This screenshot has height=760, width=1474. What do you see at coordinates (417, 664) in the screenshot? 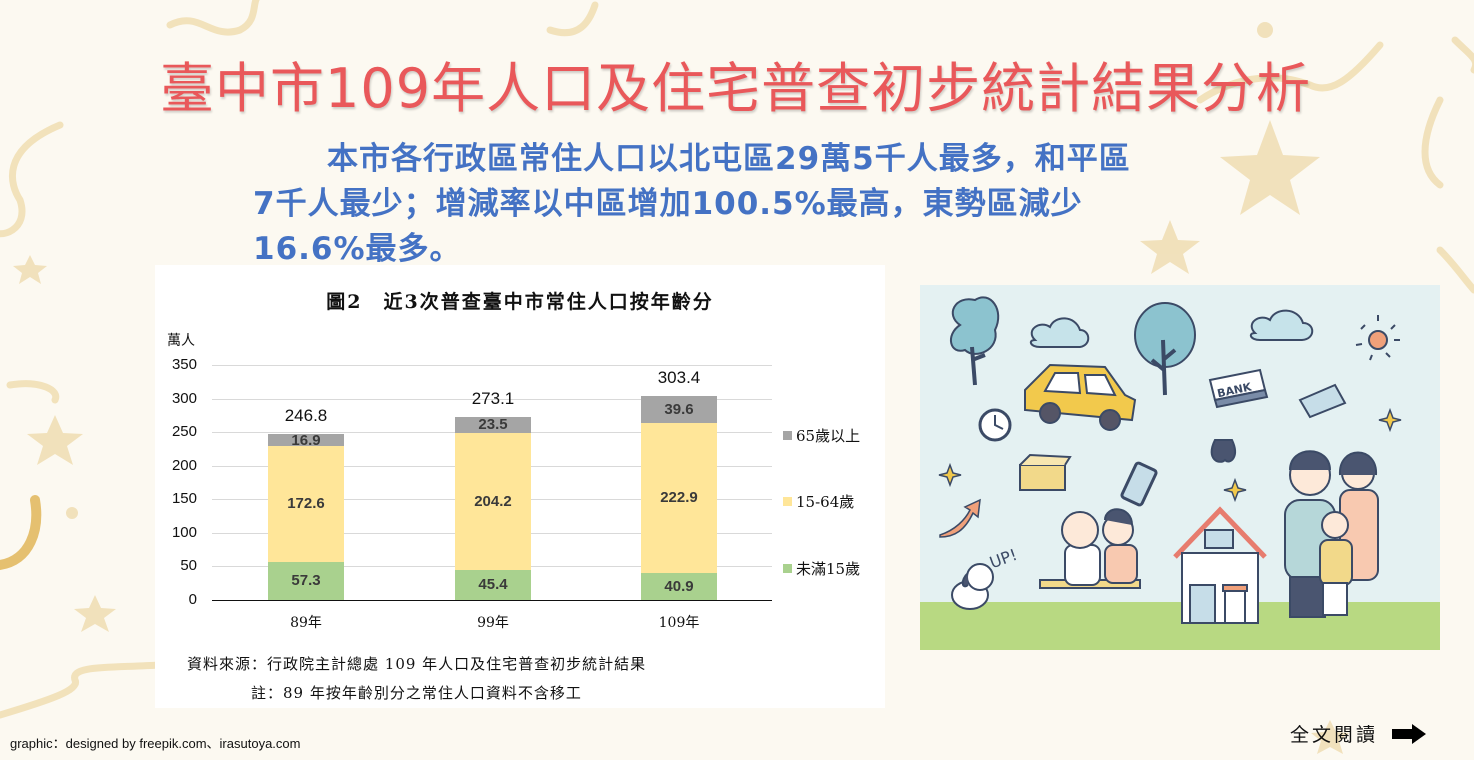
I see `data-source: 資料來源：行政院主計總處 109 年人口及住宅普查初步統計結果` at bounding box center [417, 664].